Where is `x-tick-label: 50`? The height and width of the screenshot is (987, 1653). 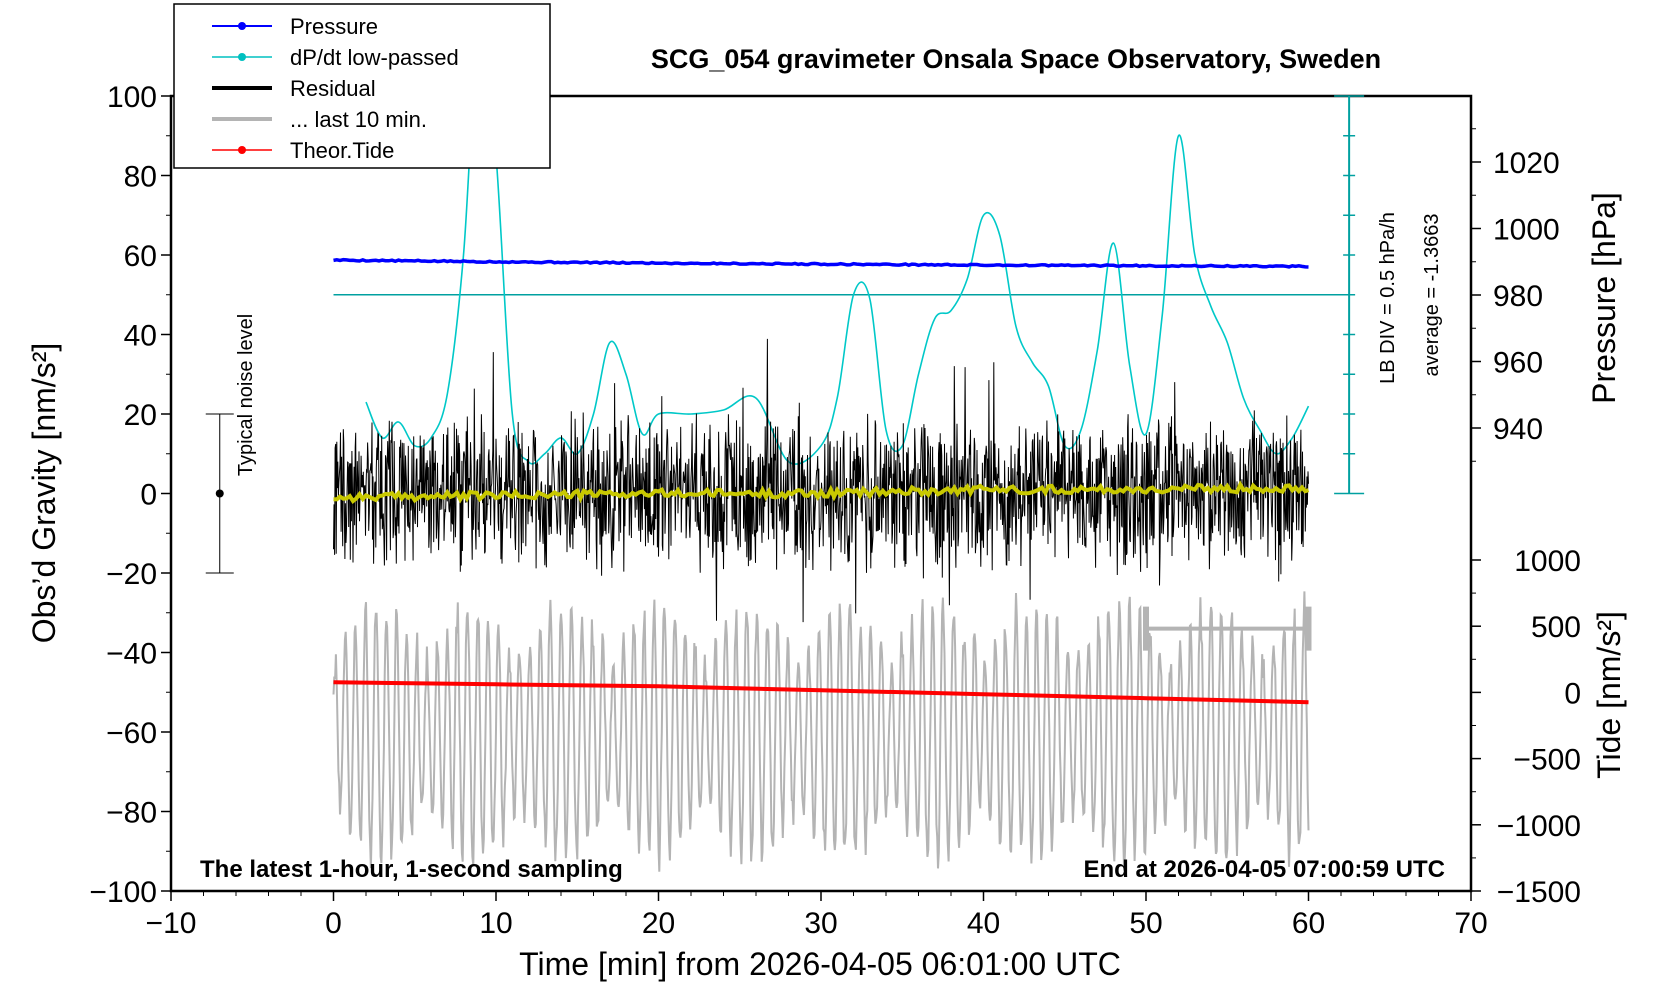 x-tick-label: 50 is located at coordinates (1145, 923).